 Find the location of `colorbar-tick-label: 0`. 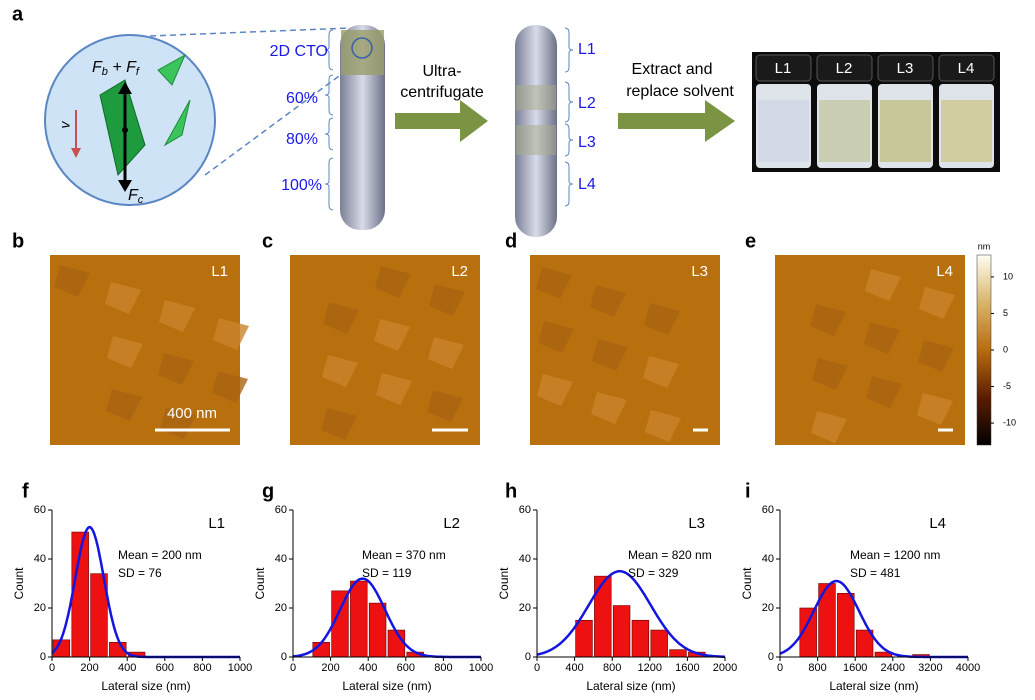

colorbar-tick-label: 0 is located at coordinates (1005, 349).